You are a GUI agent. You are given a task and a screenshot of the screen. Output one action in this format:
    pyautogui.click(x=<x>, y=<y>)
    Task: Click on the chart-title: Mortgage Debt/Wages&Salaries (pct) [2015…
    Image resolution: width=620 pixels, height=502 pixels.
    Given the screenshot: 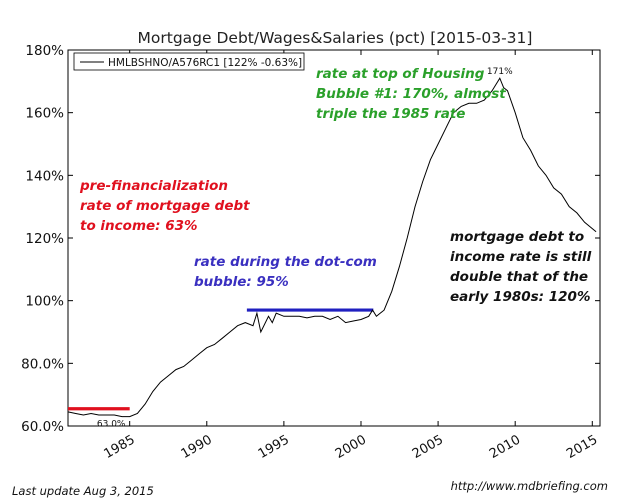 What is the action you would take?
    pyautogui.click(x=335, y=38)
    